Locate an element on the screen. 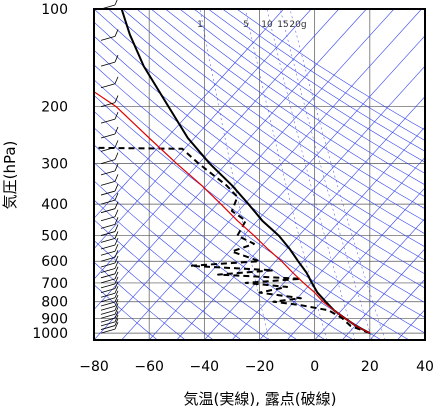 The image size is (435, 412). y-tick-label: 400 is located at coordinates (54, 205).